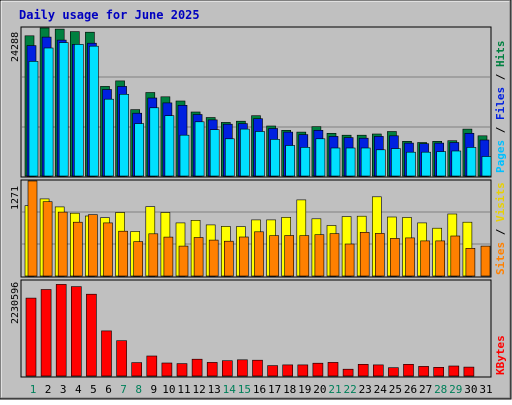  What do you see at coordinates (500, 54) in the screenshot?
I see `hits-legend-hits: Hits` at bounding box center [500, 54].